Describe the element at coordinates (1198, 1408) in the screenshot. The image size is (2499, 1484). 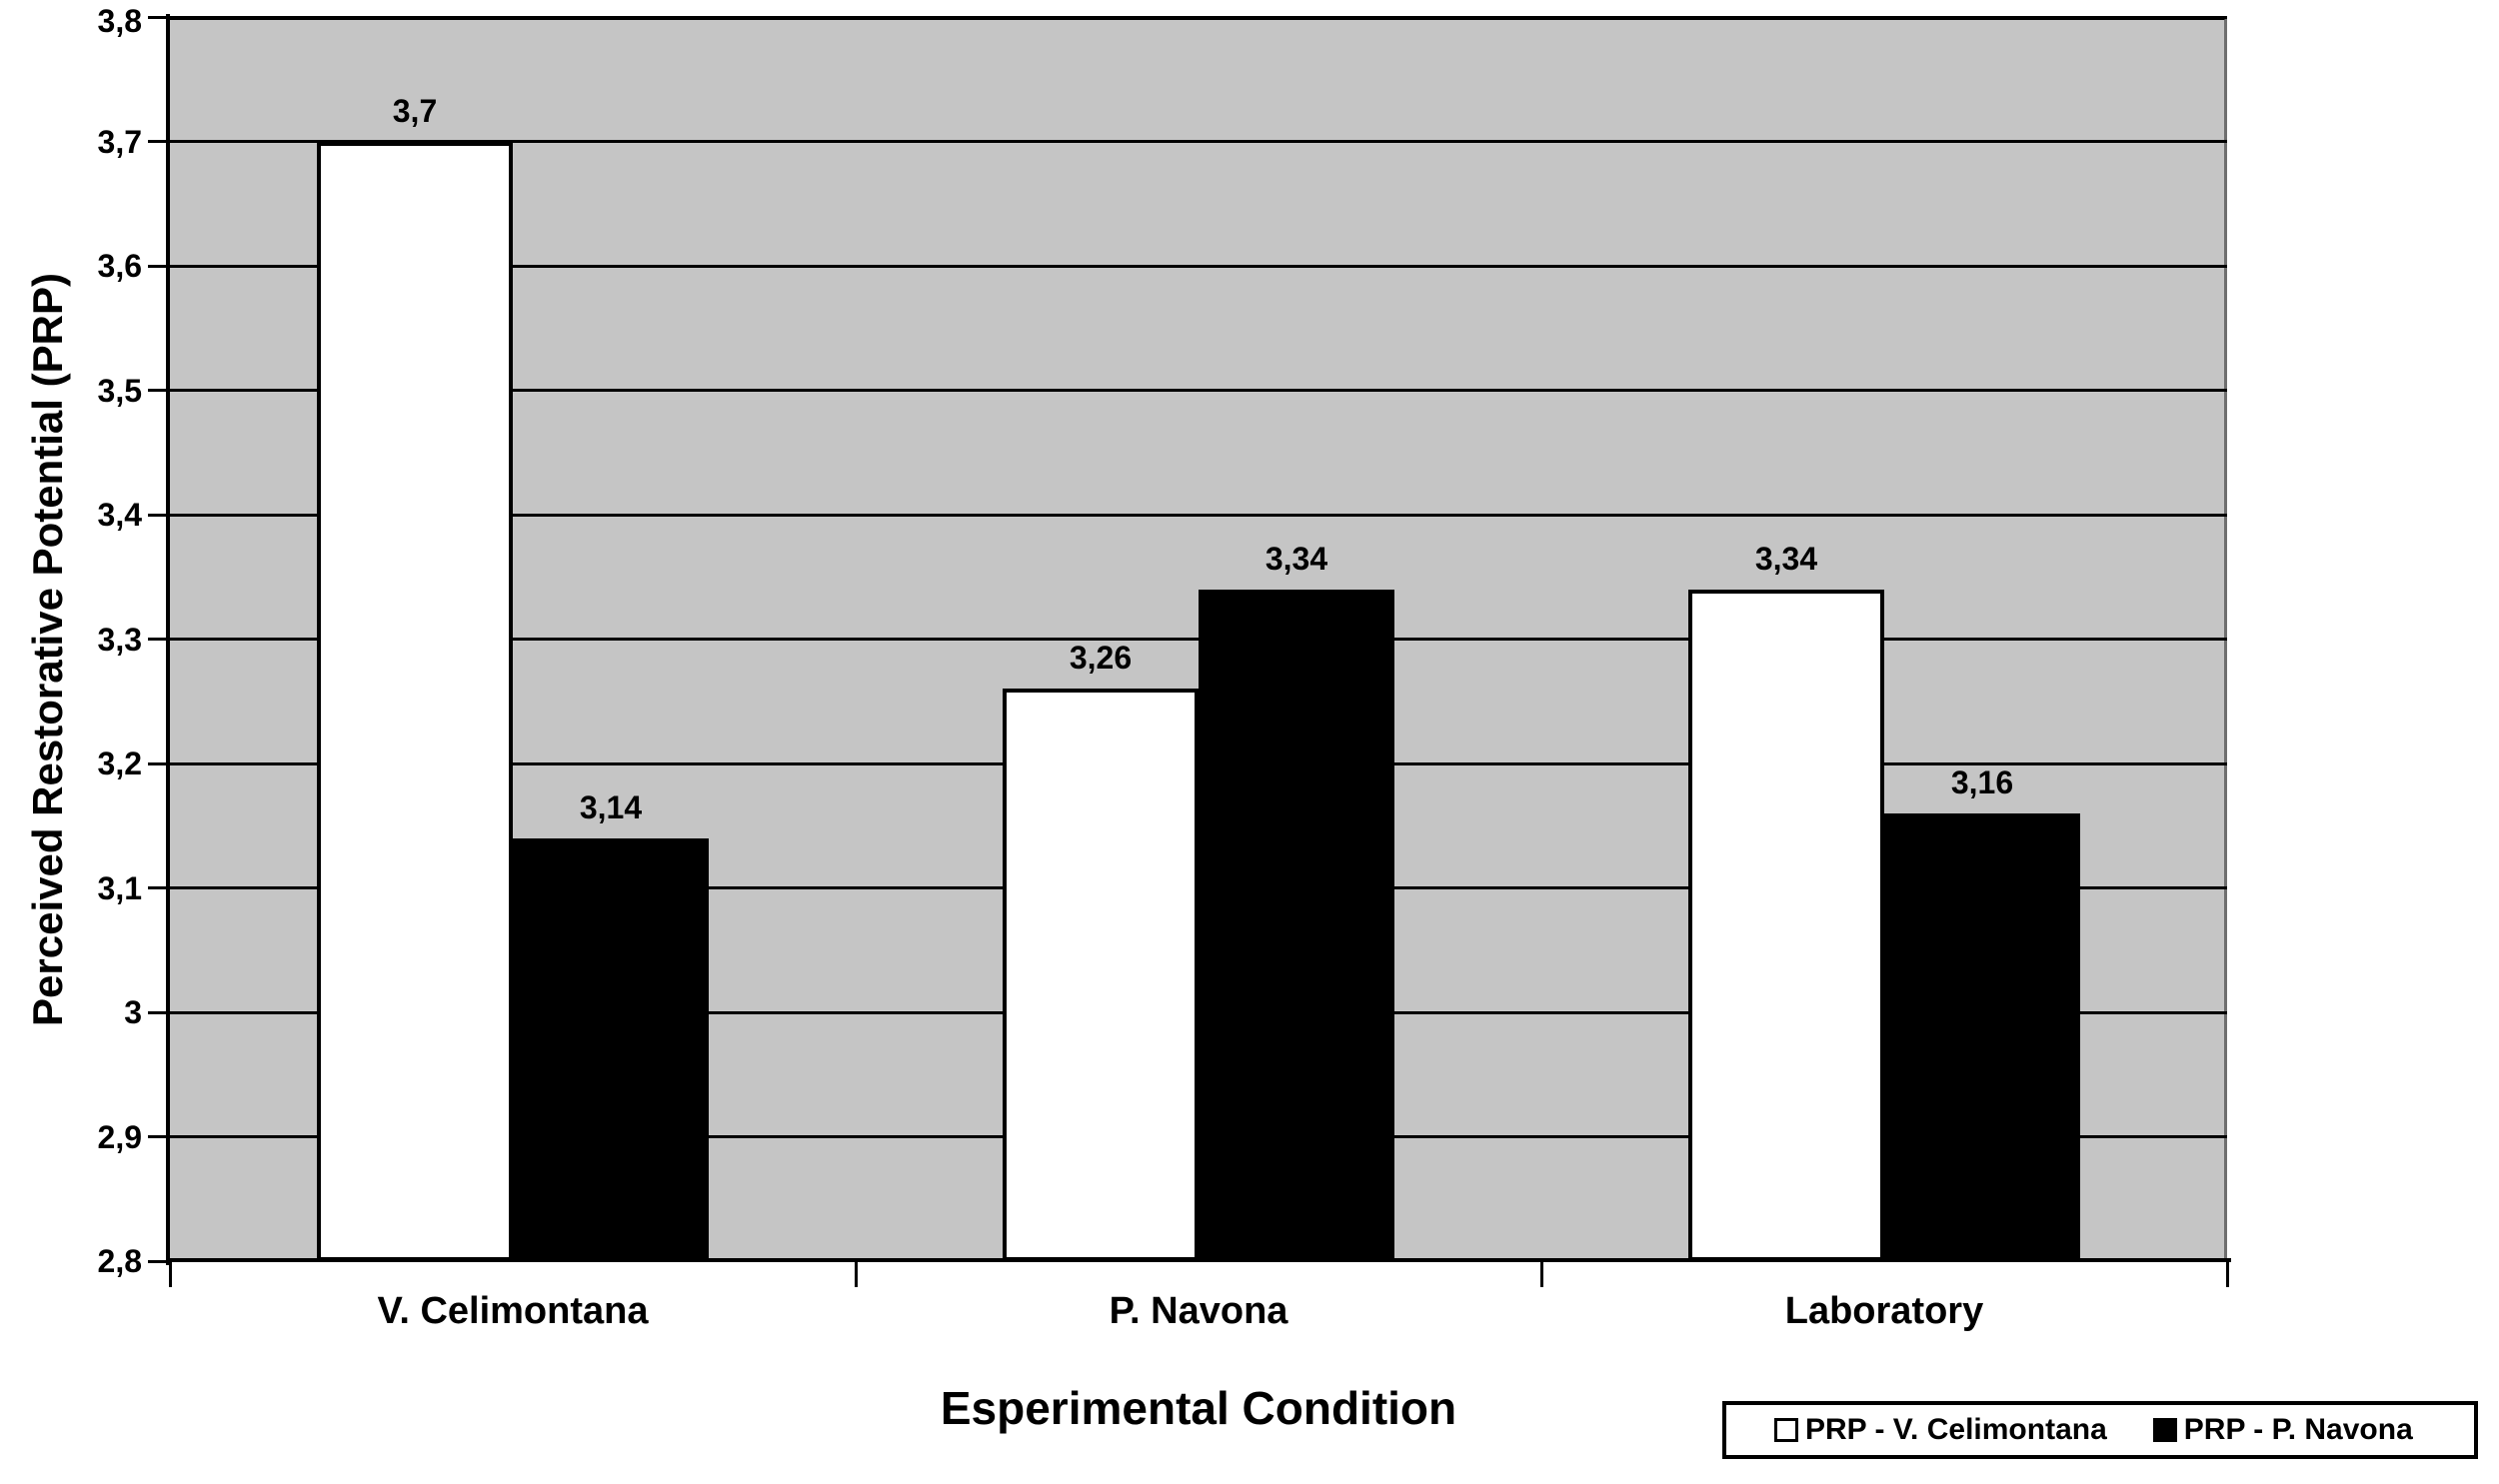
I see `x-axis-title: Esperimental Condition` at that location.